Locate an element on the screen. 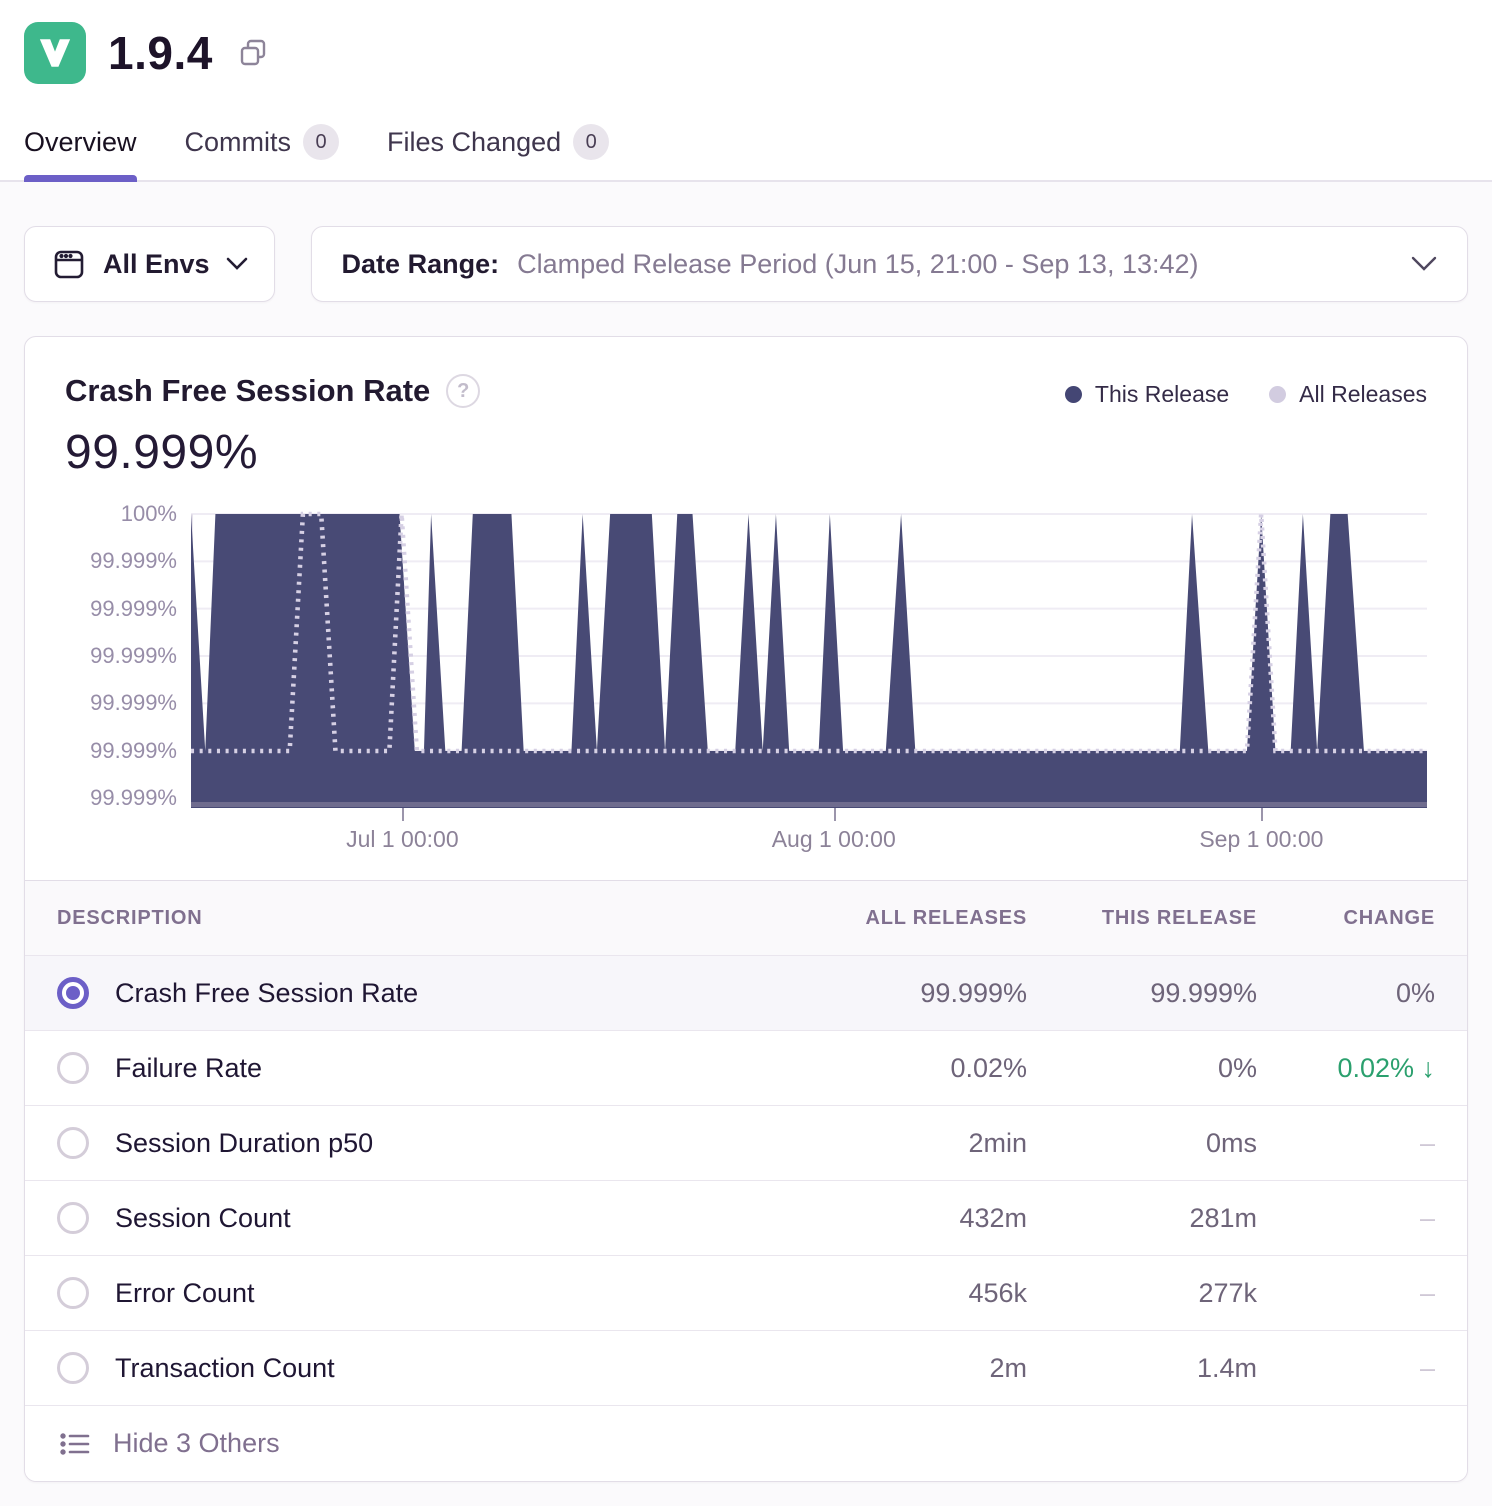 Image resolution: width=1492 pixels, height=1506 pixels. column-header-description: DESCRIPTION is located at coordinates (130, 917).